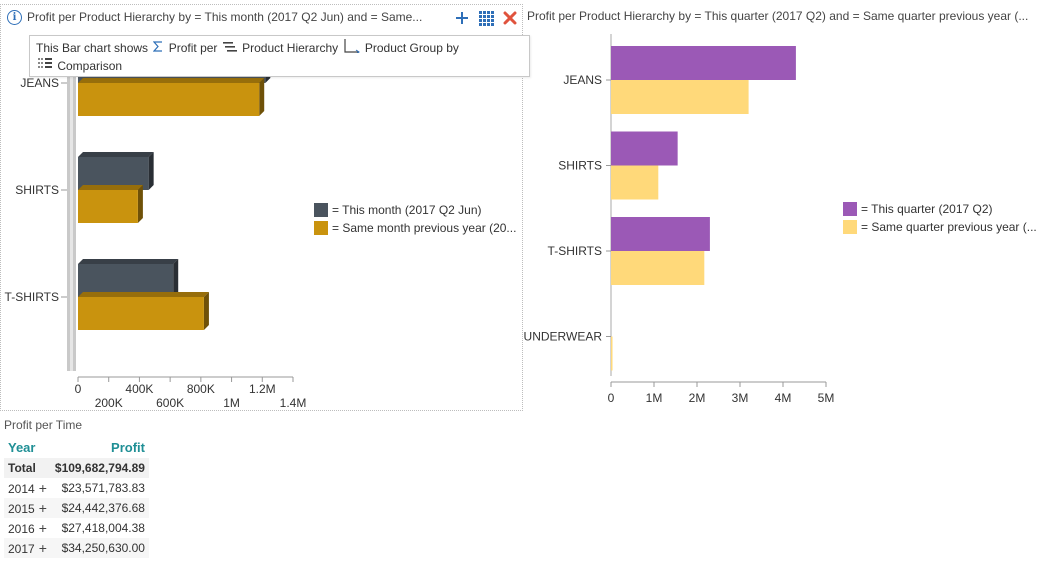 This screenshot has width=1042, height=582. Describe the element at coordinates (158, 48) in the screenshot. I see `sigma-icon` at that location.